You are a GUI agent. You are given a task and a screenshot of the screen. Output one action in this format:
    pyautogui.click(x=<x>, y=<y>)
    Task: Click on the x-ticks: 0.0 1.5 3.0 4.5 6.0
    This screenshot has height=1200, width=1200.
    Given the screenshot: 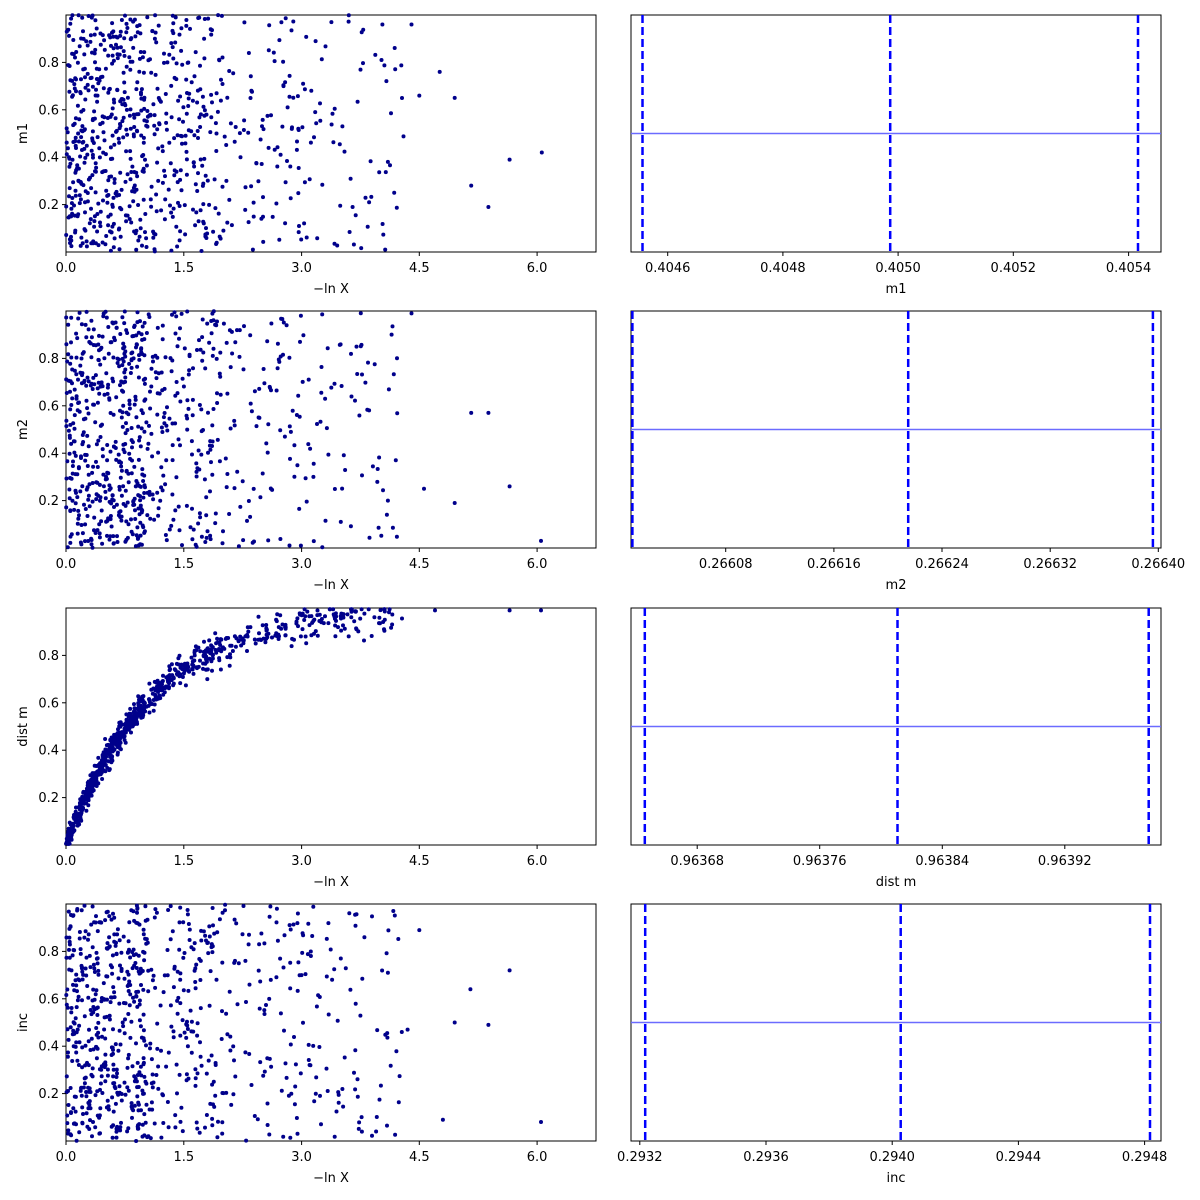 What is the action you would take?
    pyautogui.click(x=301, y=857)
    